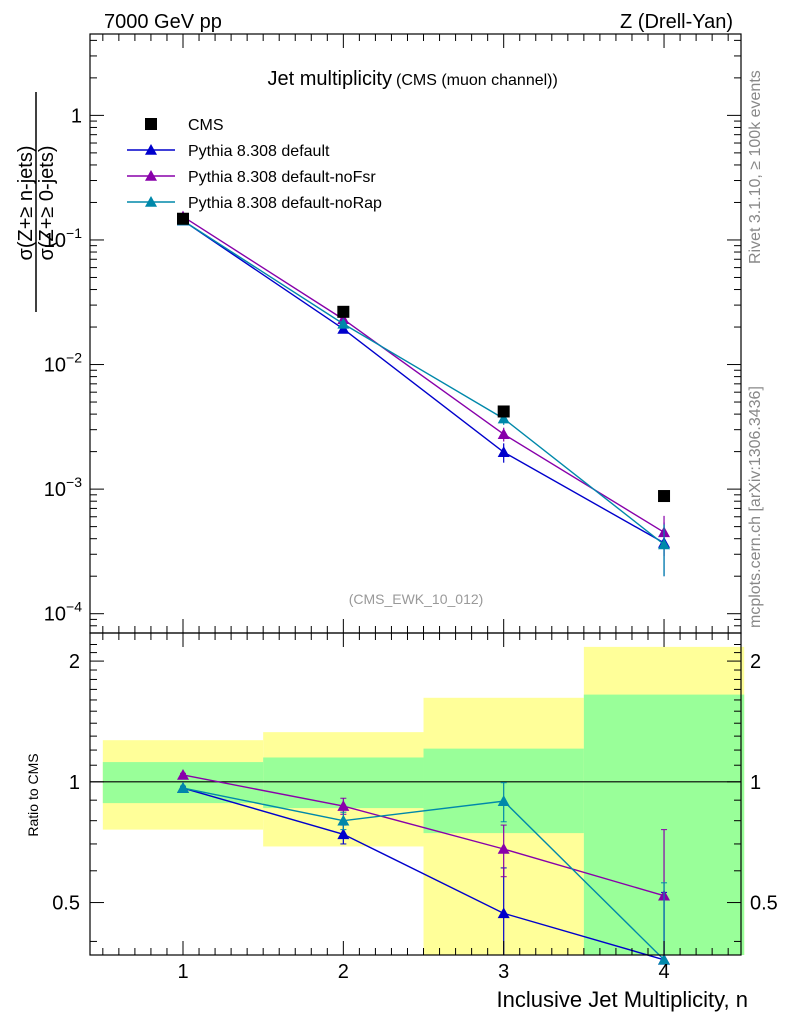  I want to click on x-axis-label: Inclusive Jet Multiplicity, n, so click(622, 999).